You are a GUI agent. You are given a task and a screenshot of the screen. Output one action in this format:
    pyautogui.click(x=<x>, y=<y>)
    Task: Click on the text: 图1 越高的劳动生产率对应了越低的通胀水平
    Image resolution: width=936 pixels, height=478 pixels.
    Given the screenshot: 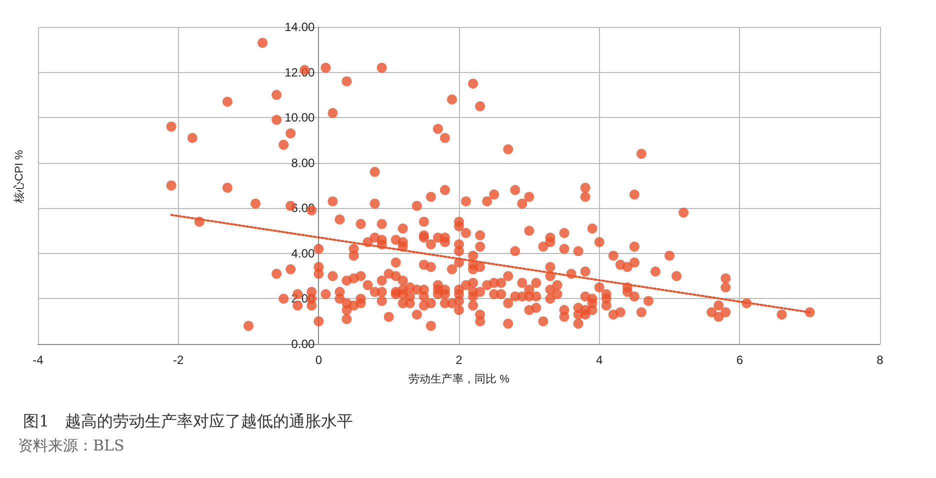 What is the action you would take?
    pyautogui.click(x=188, y=421)
    